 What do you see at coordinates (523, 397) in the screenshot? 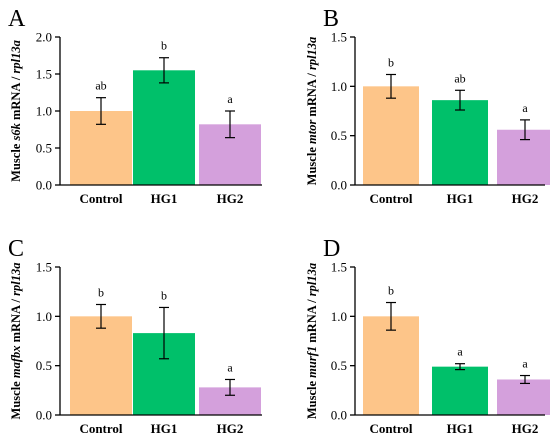
I see `panel-d-bar-hg2` at bounding box center [523, 397].